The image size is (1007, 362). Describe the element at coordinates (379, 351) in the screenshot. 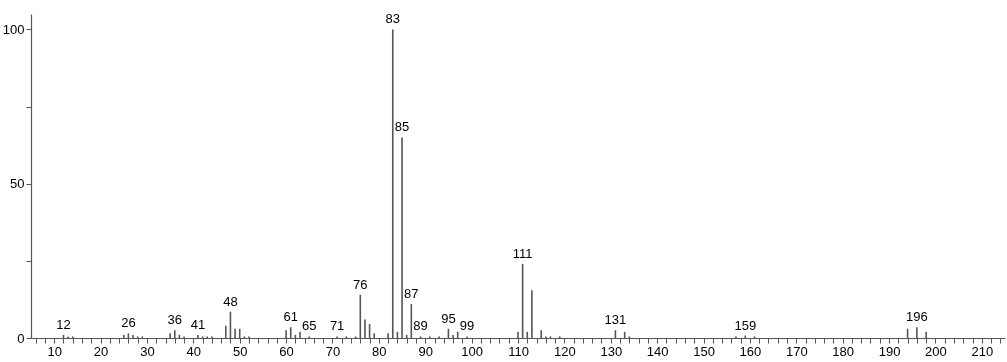

I see `x-tick-label: 80` at that location.